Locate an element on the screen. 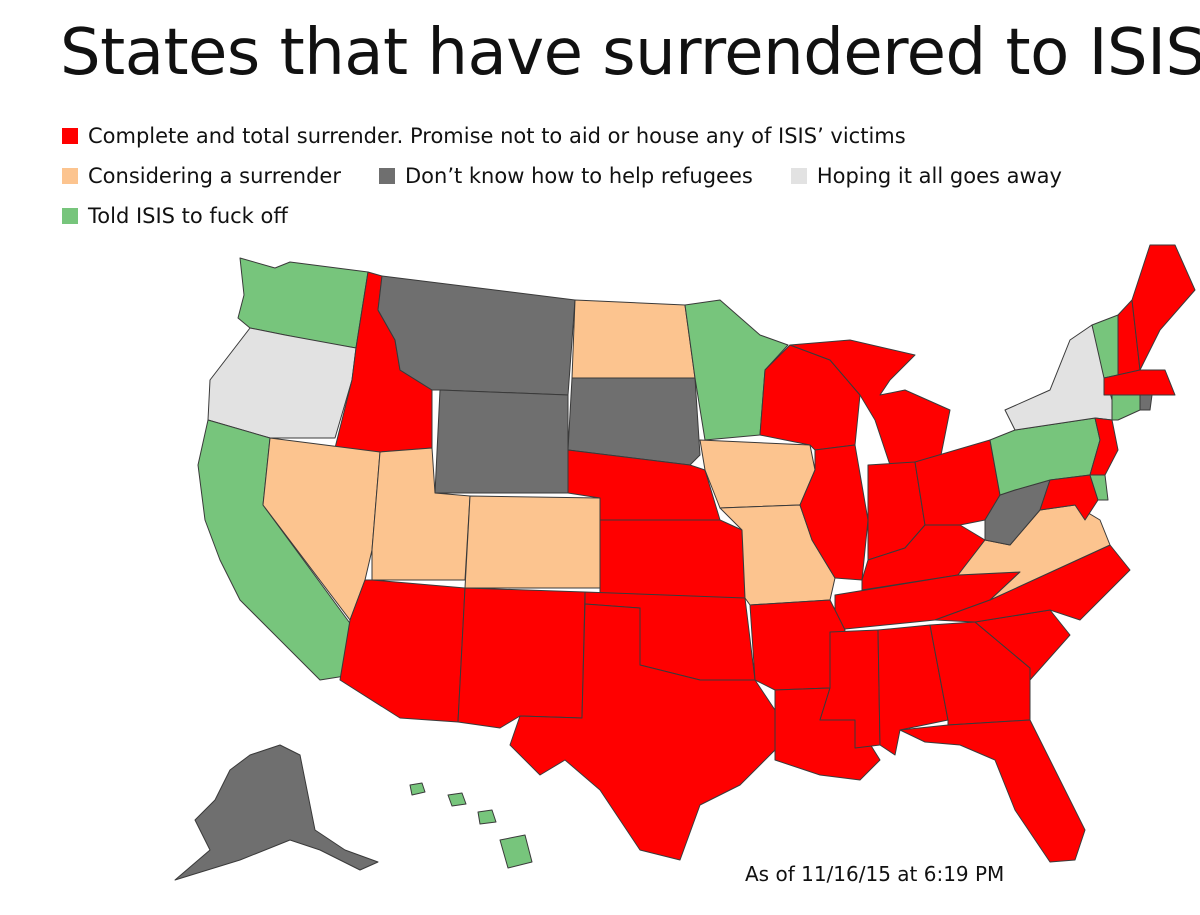  page-title: States that have surrendered to ISIS is located at coordinates (630, 53).